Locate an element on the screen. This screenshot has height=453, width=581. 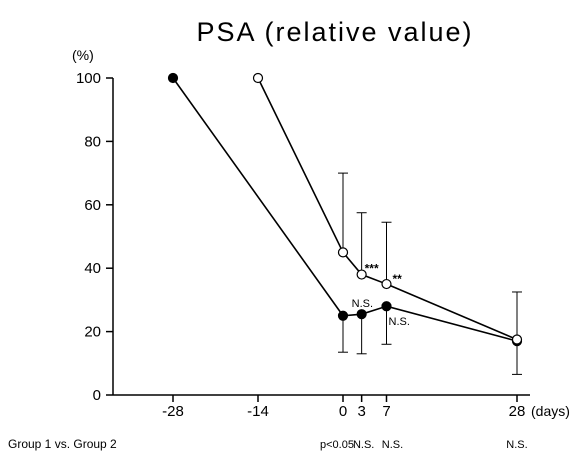
y-tick-label: 0 is located at coordinates (97, 395).